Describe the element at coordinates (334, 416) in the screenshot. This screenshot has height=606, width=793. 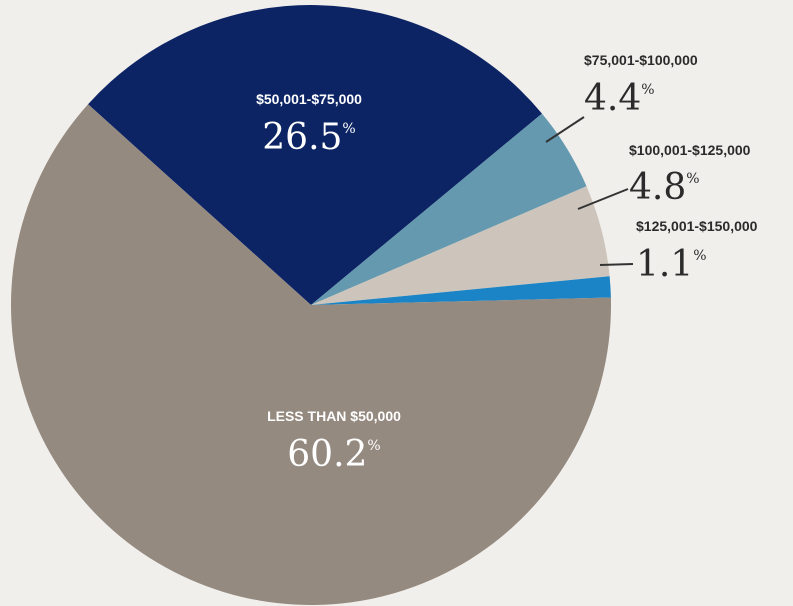
I see `slice-category-label: LESS THAN $50,000` at that location.